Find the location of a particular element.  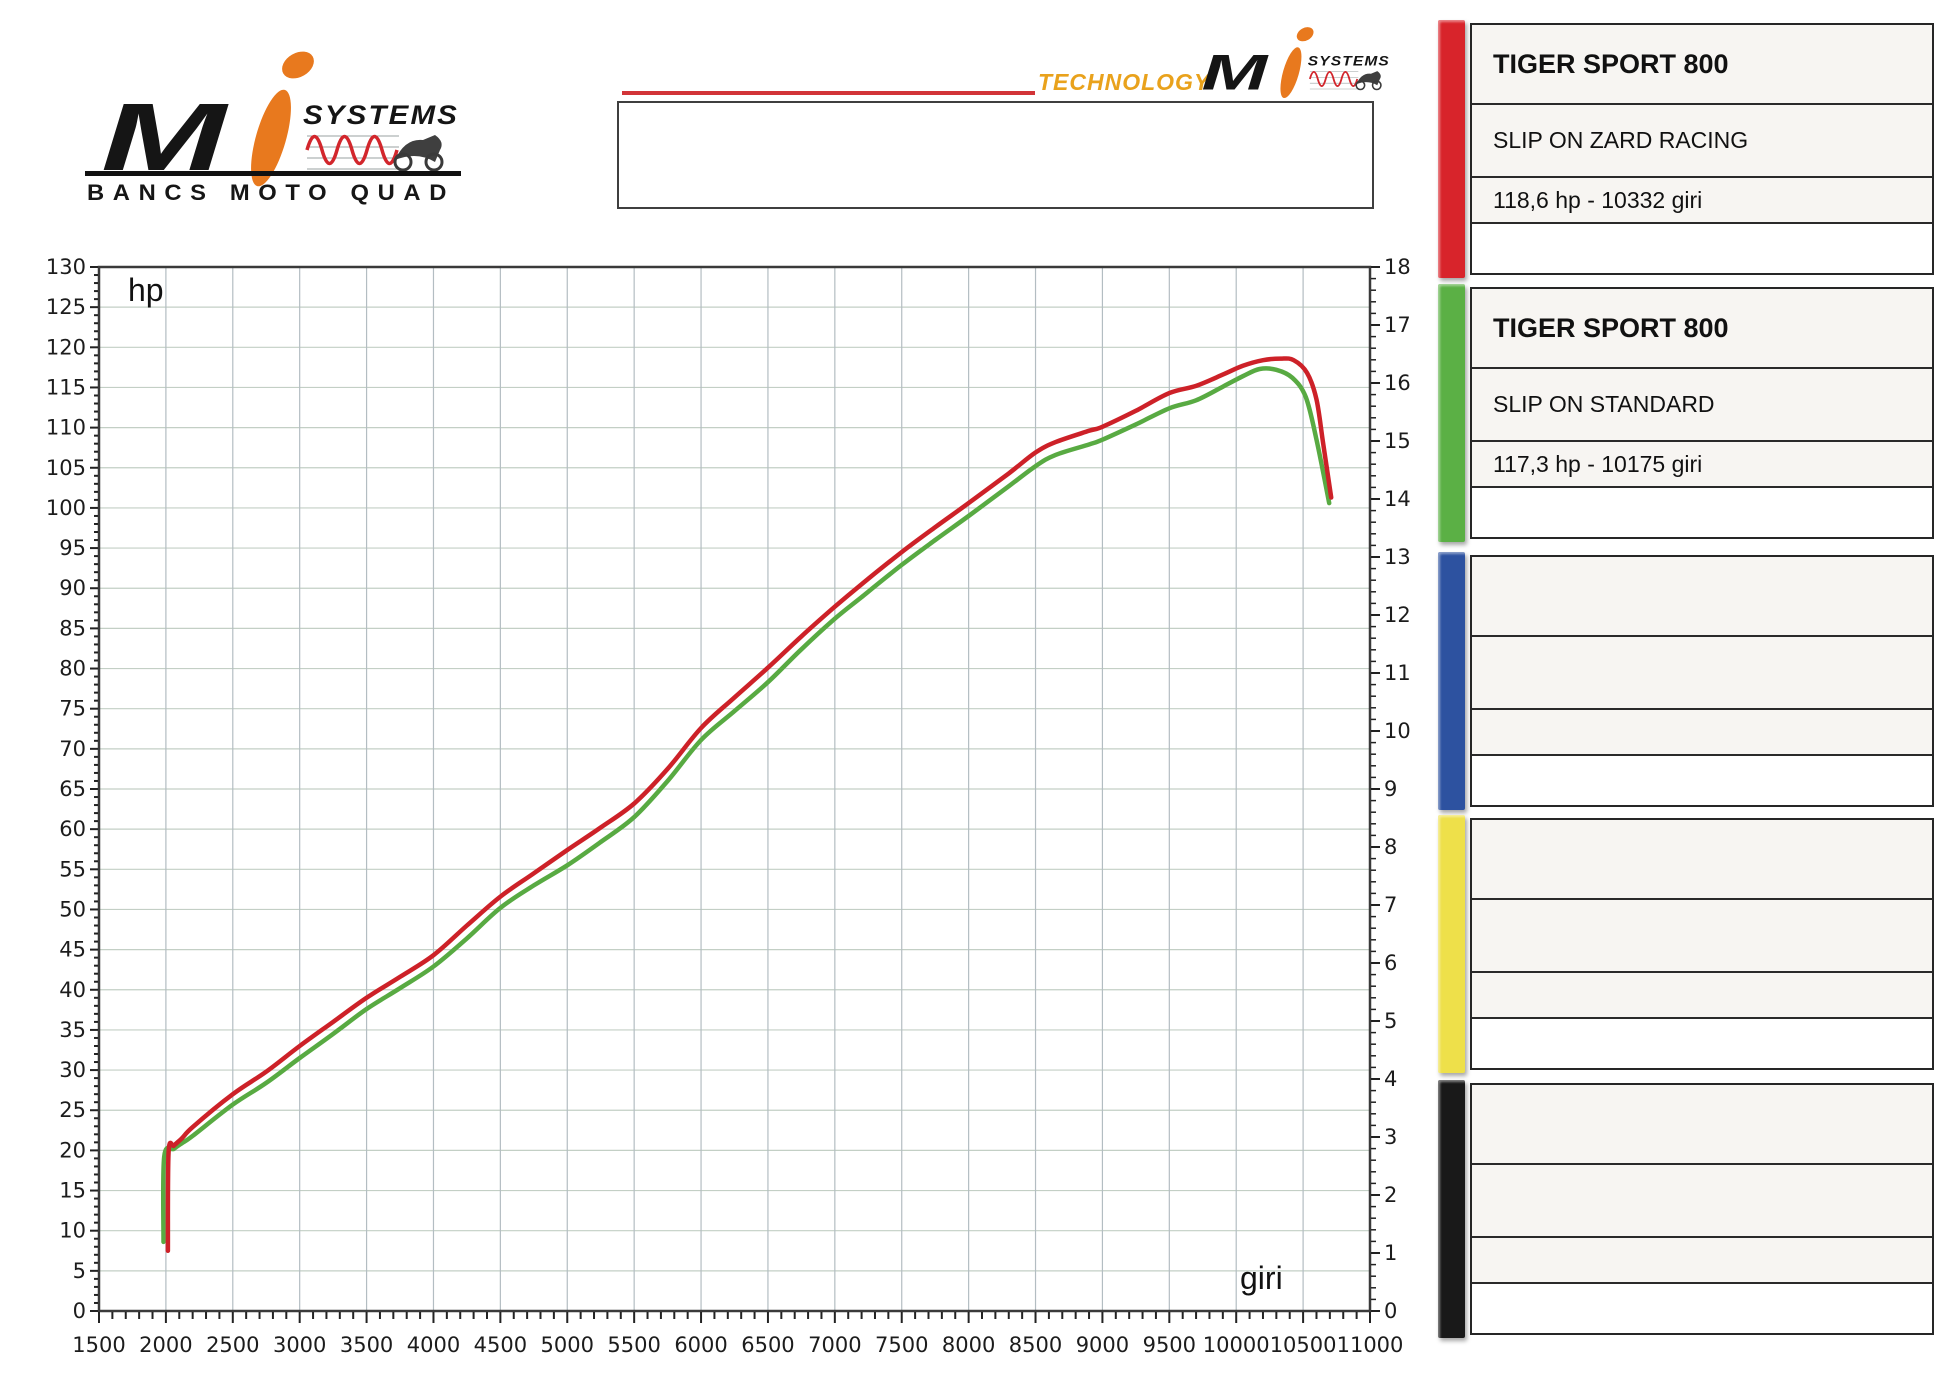

y-right-tick-label: 13 is located at coordinates (1397, 557).